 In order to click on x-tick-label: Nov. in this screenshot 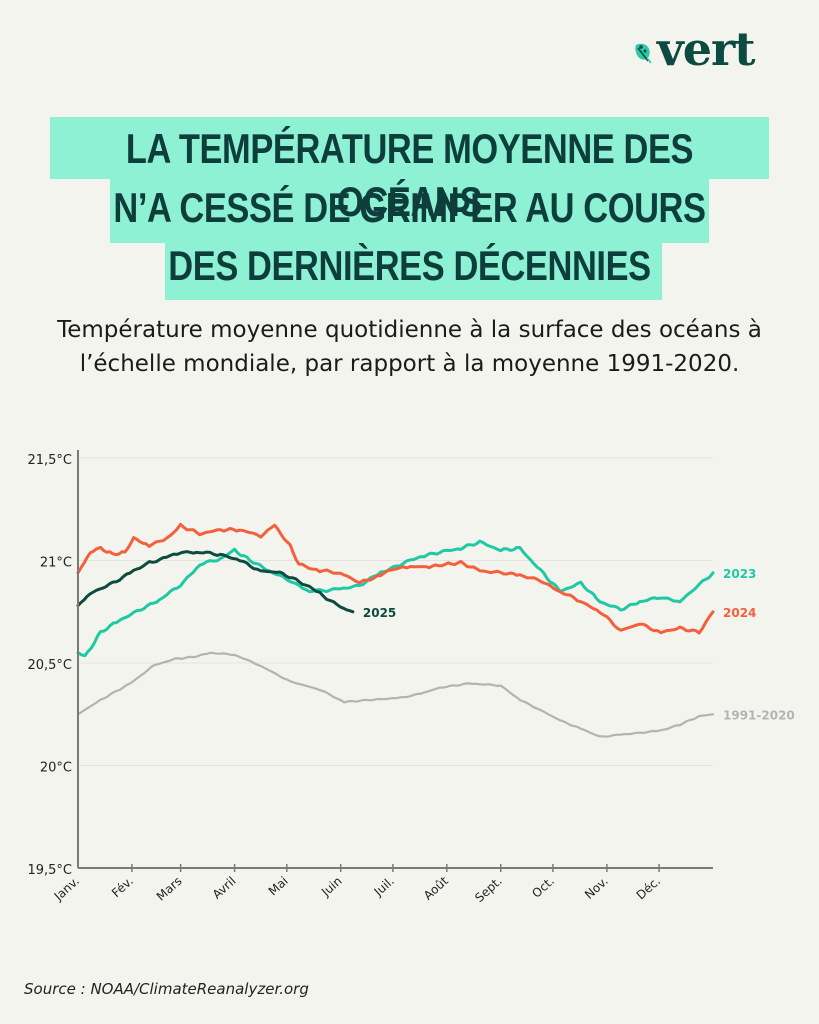, I will do `click(596, 888)`.